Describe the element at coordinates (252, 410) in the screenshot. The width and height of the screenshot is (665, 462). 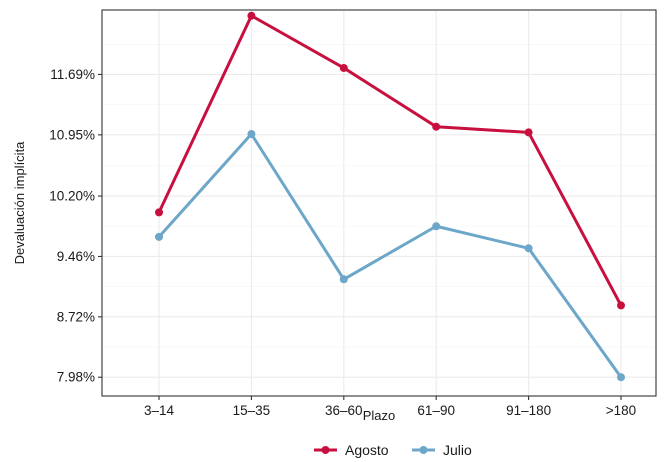
I see `x-tick-label: 15–35` at that location.